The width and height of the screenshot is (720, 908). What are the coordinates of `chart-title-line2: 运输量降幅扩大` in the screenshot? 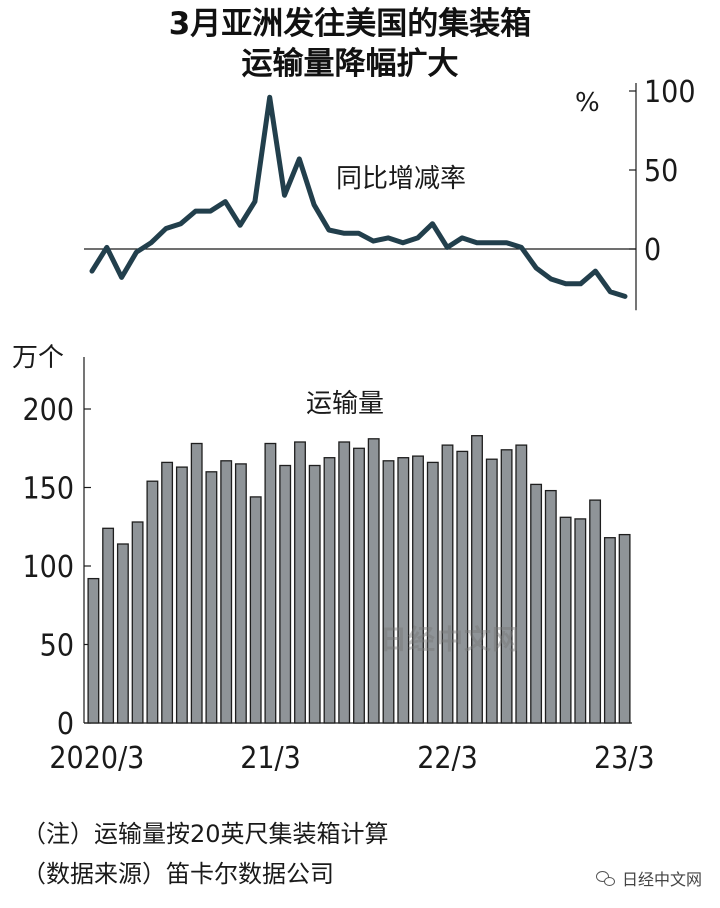 It's located at (350, 64).